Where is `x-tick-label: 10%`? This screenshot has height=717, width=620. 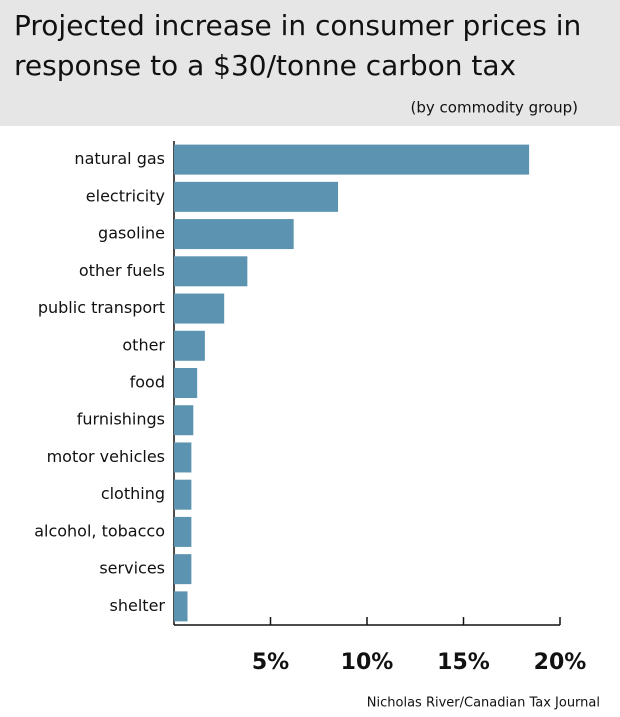 x-tick-label: 10% is located at coordinates (367, 662).